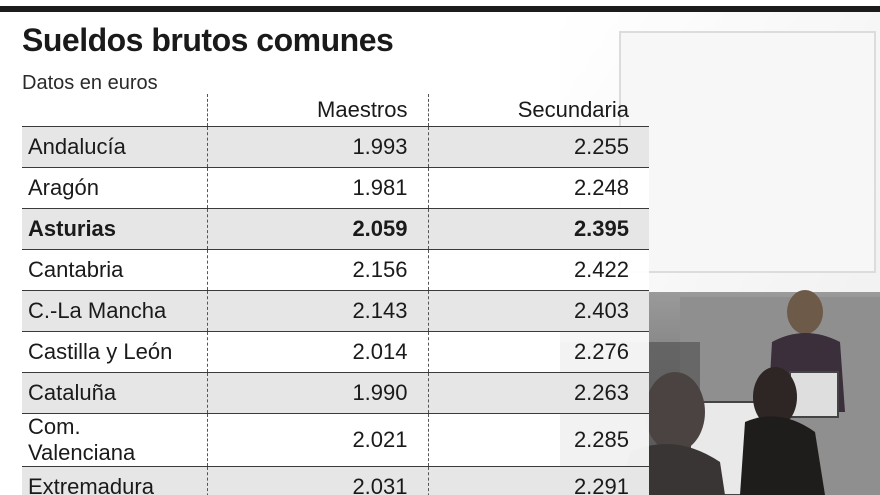  Describe the element at coordinates (115, 310) in the screenshot. I see `region-cell: C.-La Mancha` at that location.